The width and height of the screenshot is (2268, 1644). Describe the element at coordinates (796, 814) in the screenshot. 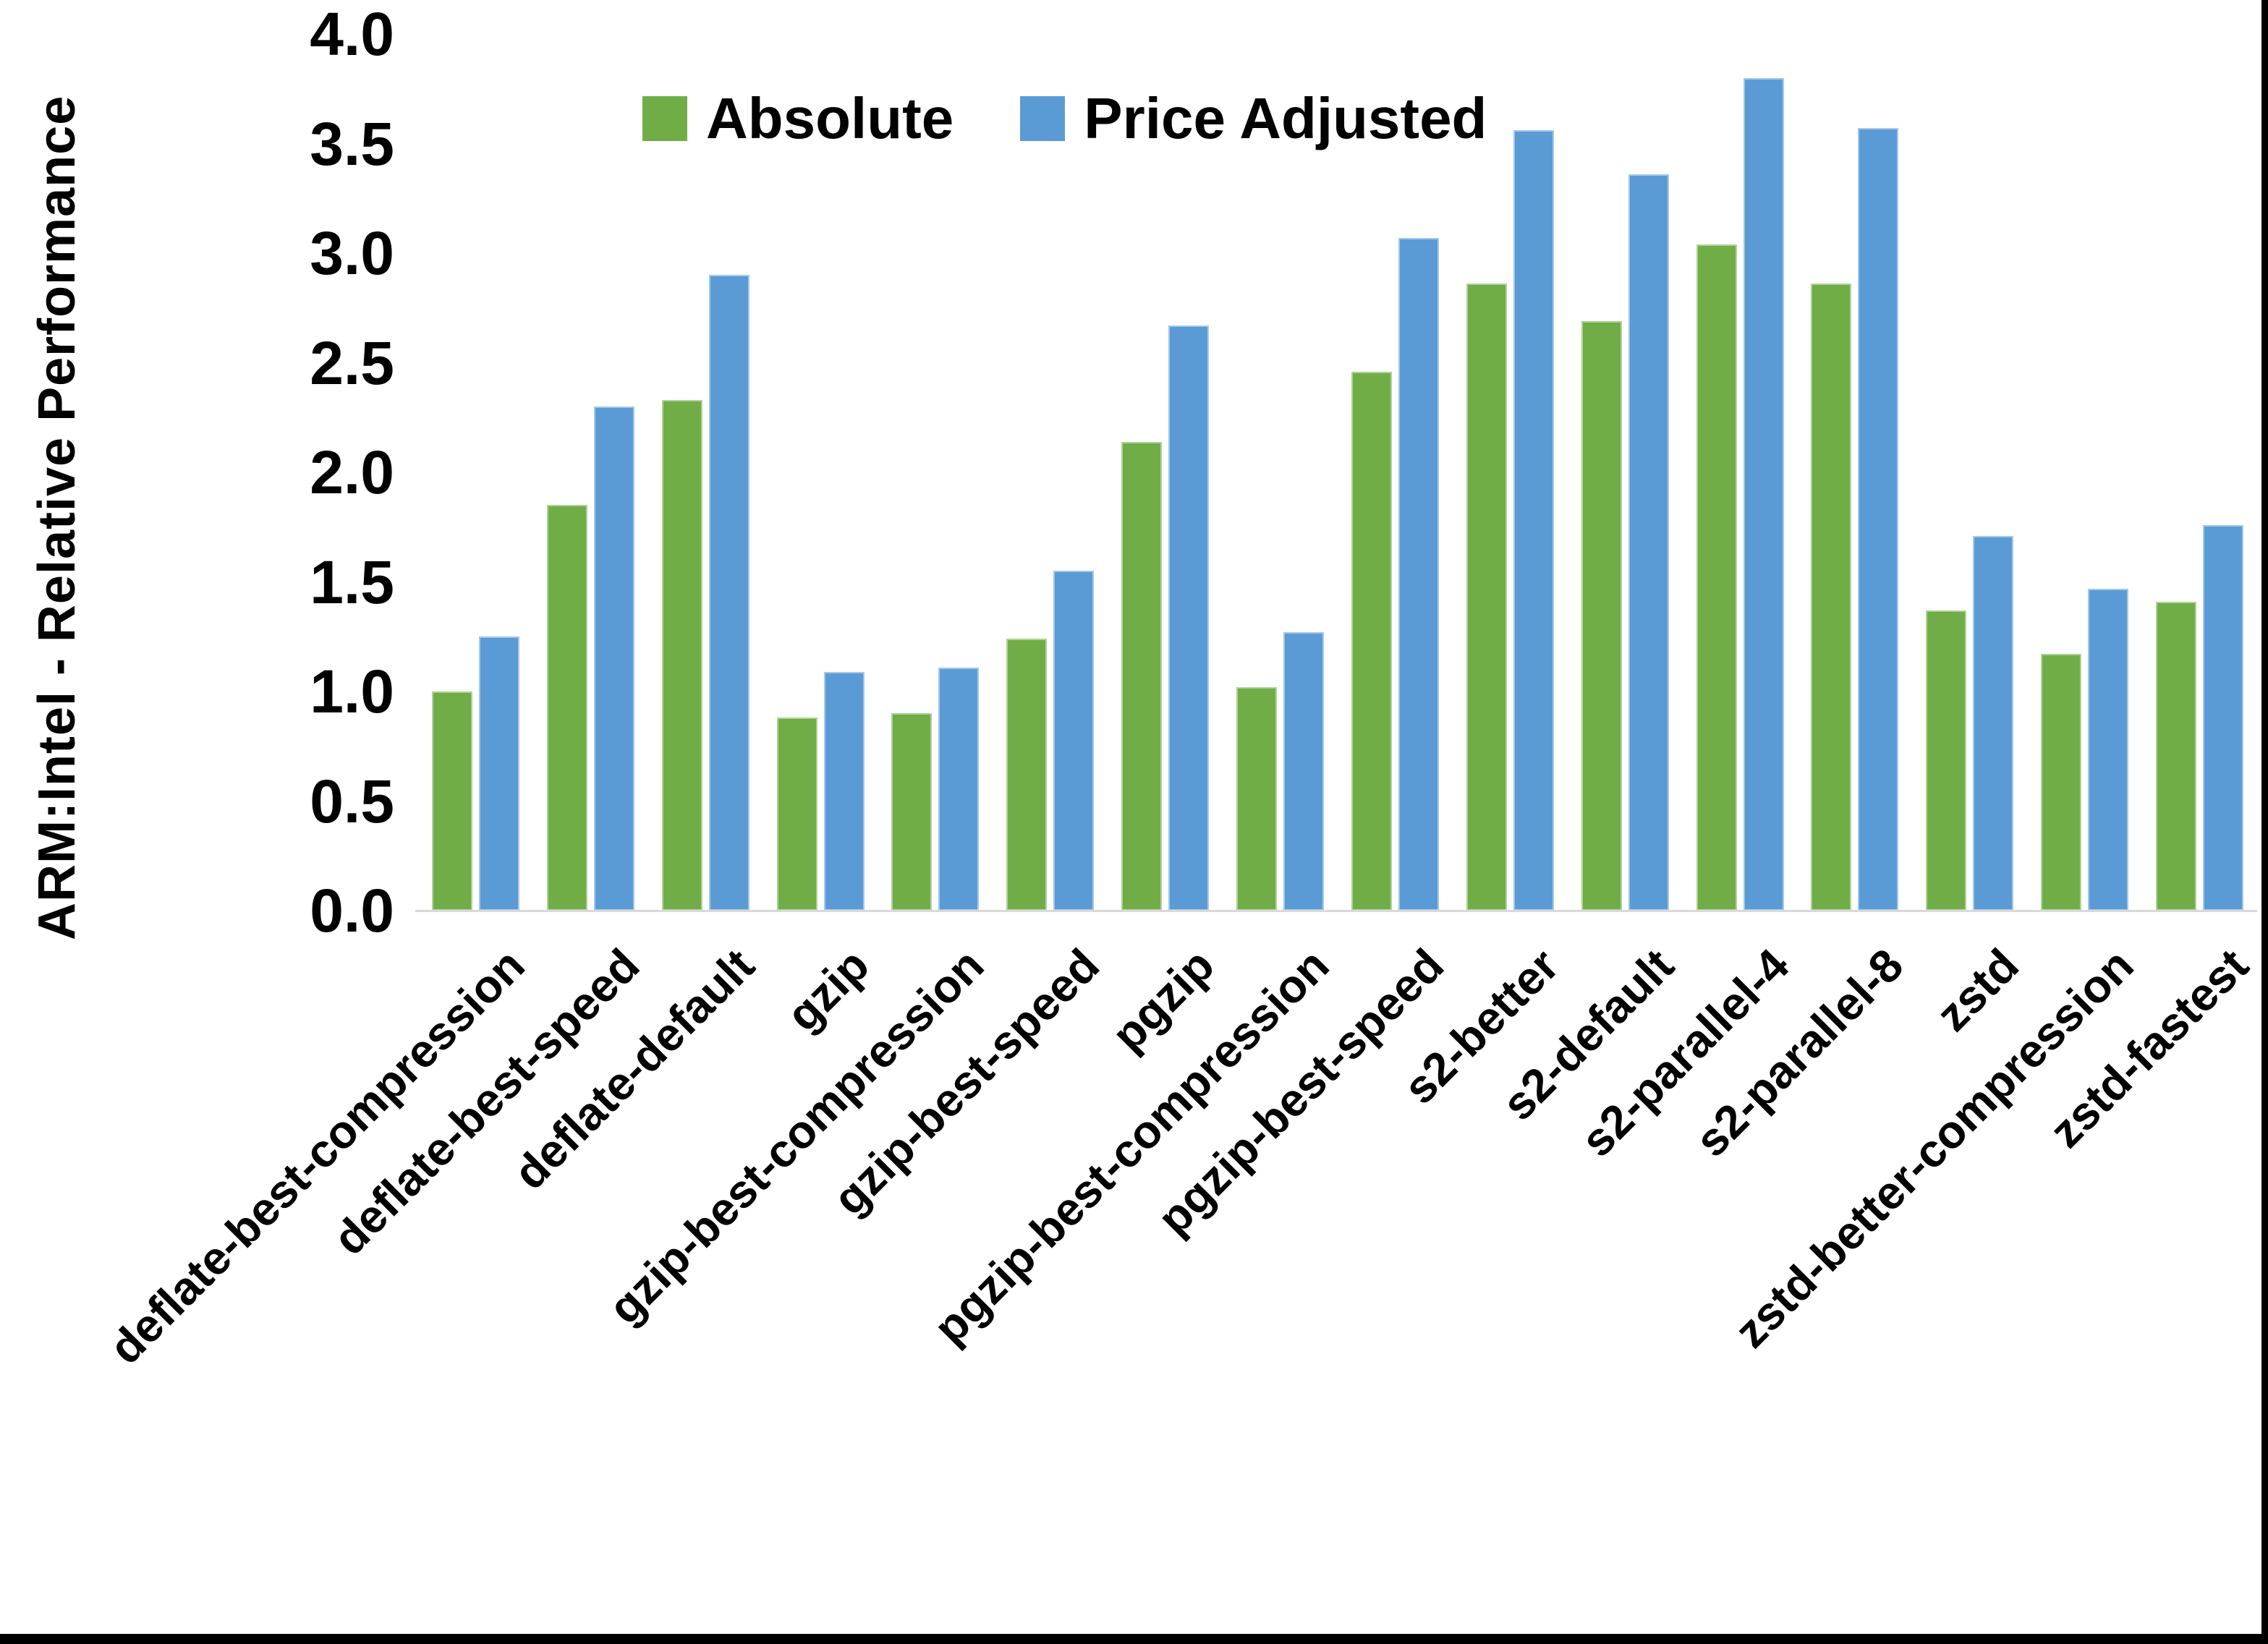

I see `bar-absolute-gzip` at that location.